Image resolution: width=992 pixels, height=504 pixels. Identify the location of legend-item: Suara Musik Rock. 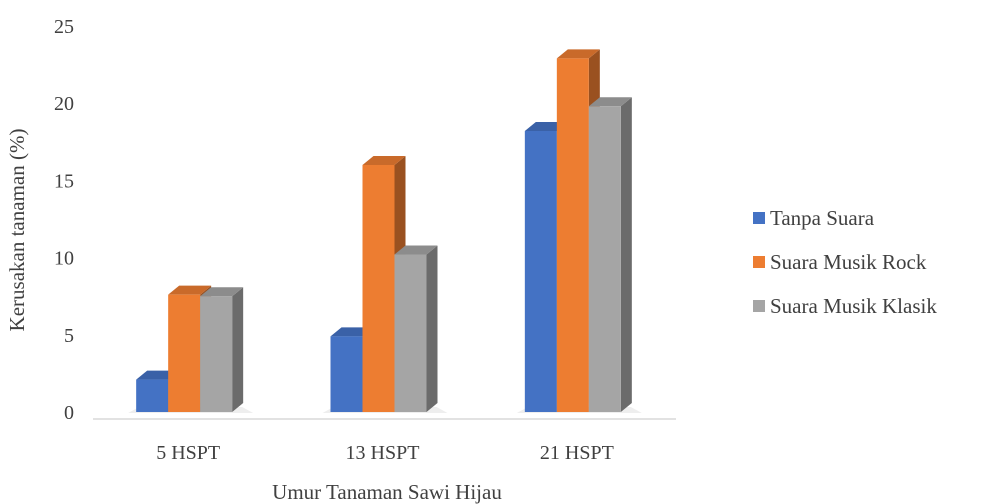
(845, 262).